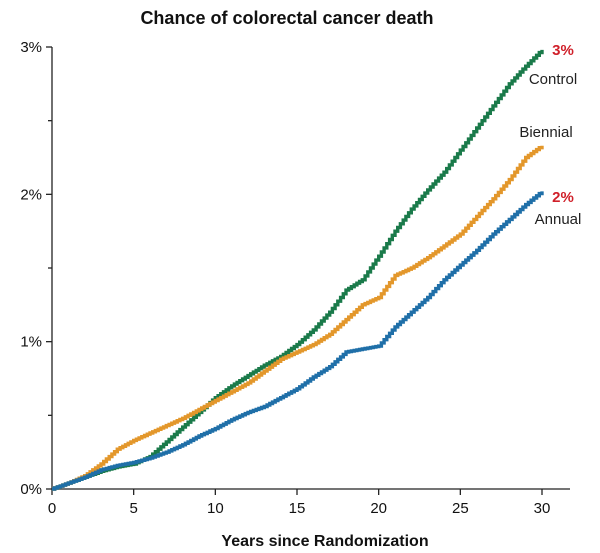 This screenshot has height=553, width=600. What do you see at coordinates (553, 79) in the screenshot?
I see `series-label-control: Control` at bounding box center [553, 79].